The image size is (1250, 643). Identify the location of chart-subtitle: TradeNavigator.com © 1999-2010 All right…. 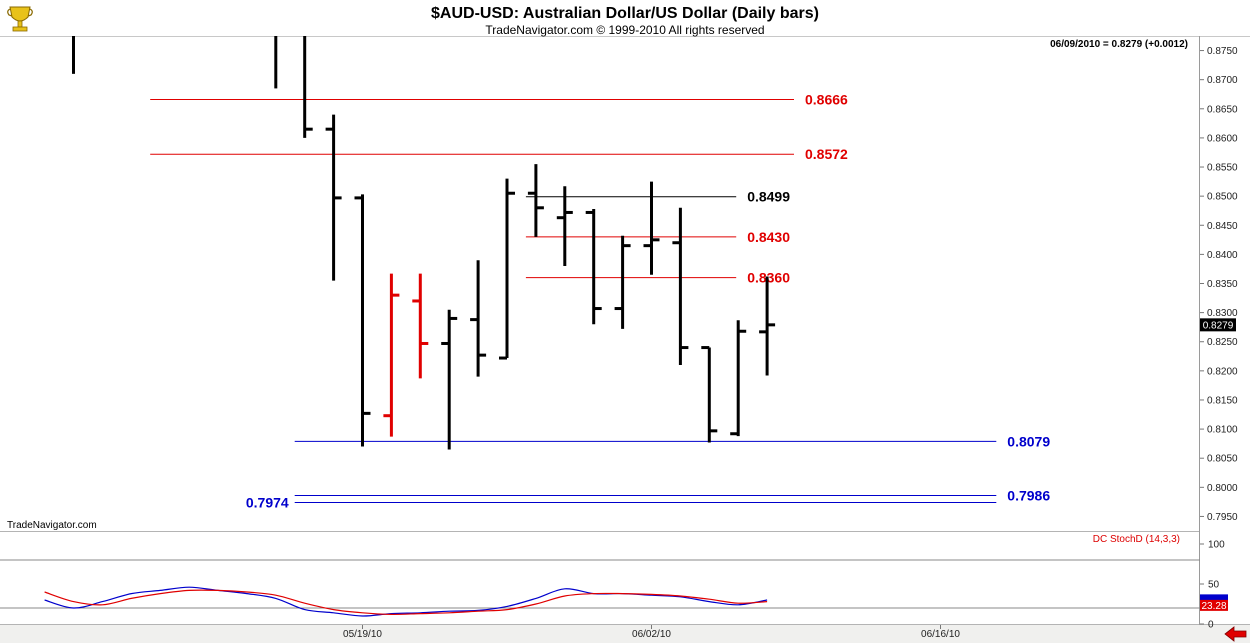
(624, 30).